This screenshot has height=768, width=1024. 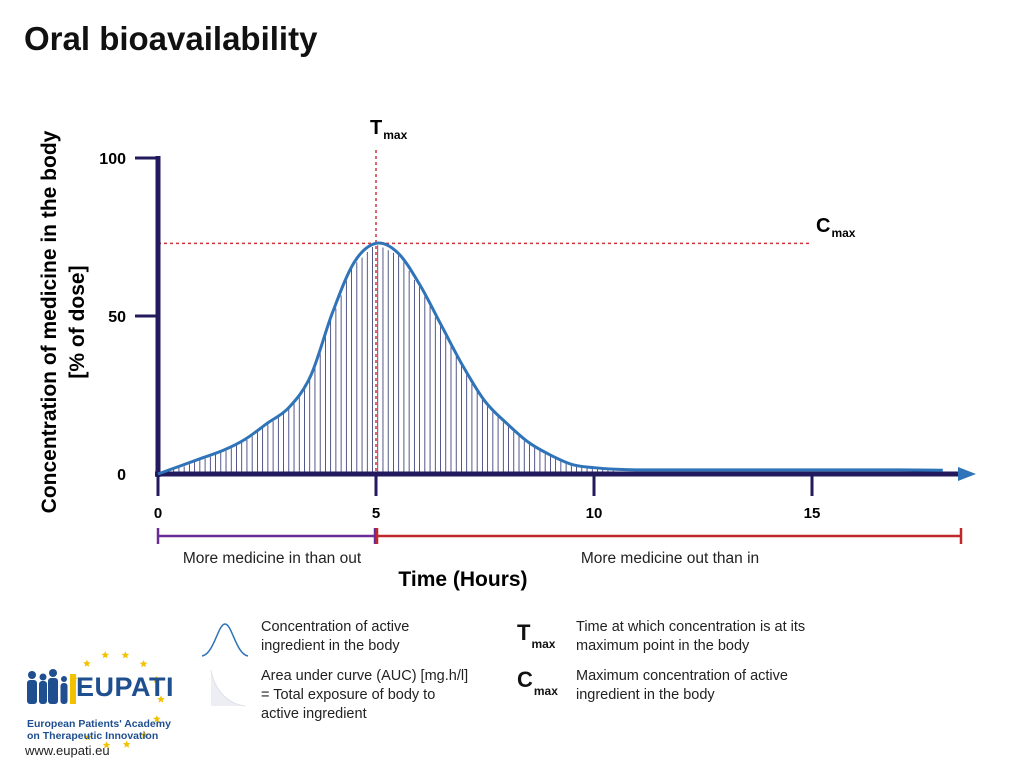 I want to click on range-label: More medicine out than in, so click(x=670, y=558).